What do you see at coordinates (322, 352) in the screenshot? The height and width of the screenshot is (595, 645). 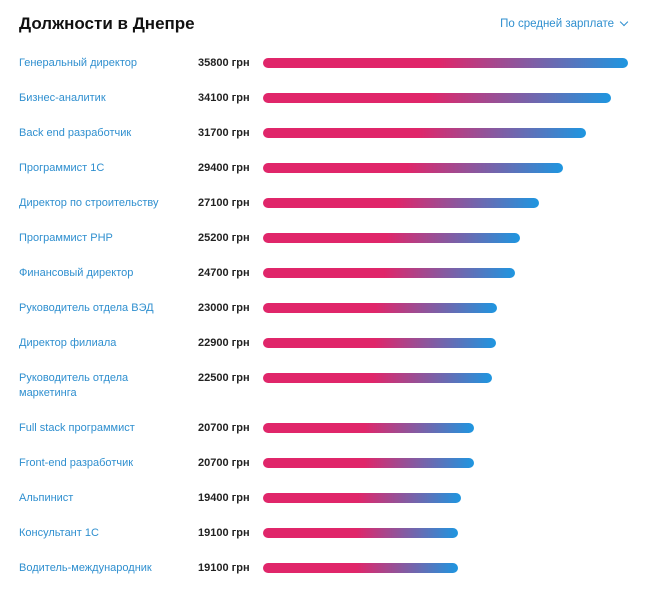 I see `chart-row: Директор филиала 22900 грн` at bounding box center [322, 352].